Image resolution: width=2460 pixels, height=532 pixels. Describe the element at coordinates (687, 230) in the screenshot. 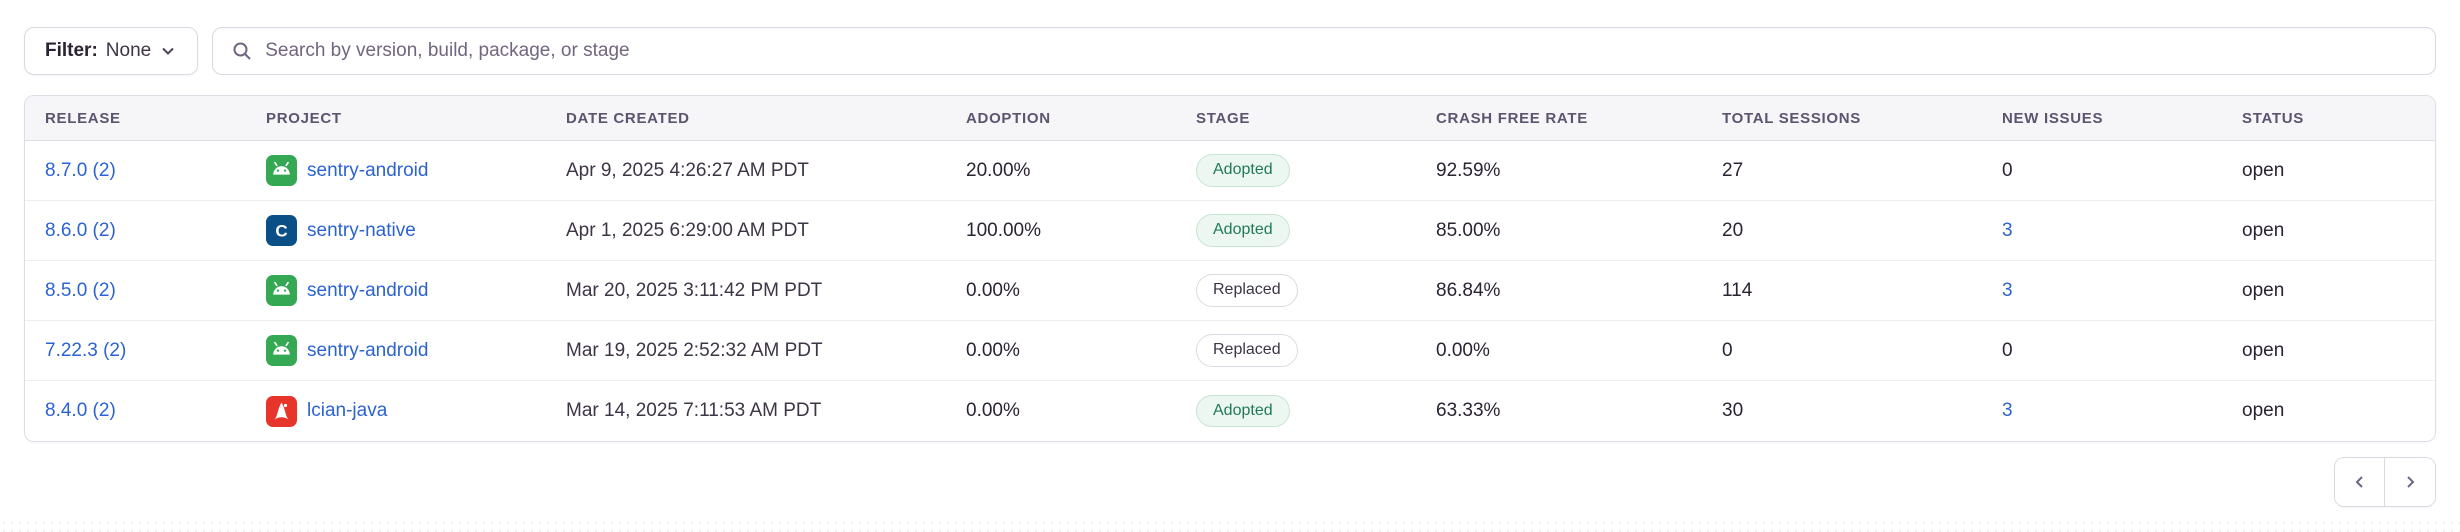

I see `date-created-value: Apr 1, 2025 6:29:00 AM PDT` at that location.